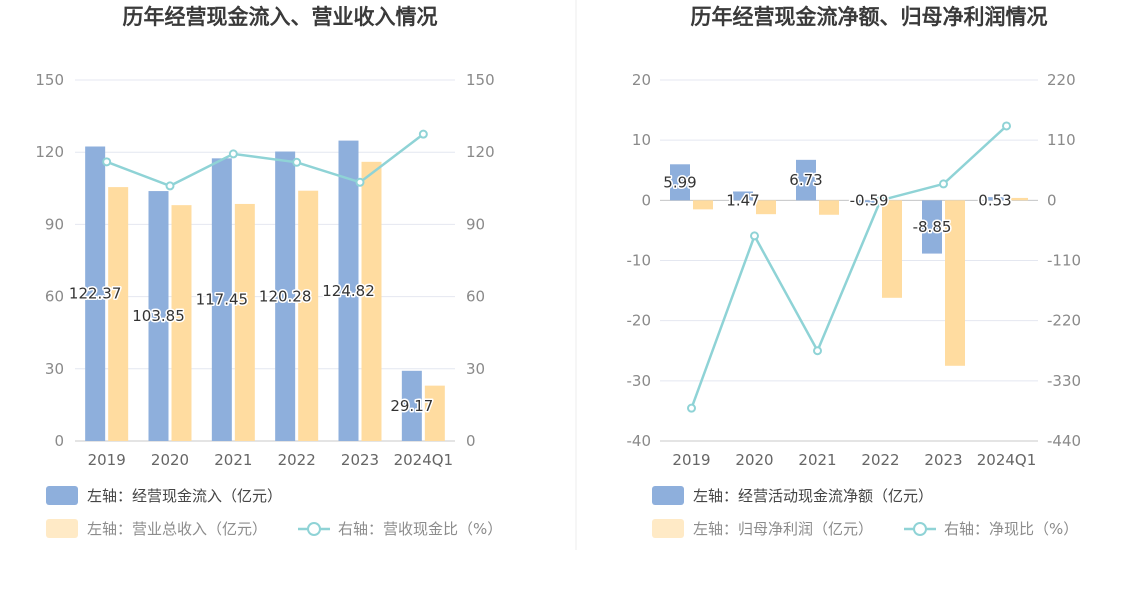 The image size is (1148, 589). I want to click on data-label: 1.47, so click(742, 200).